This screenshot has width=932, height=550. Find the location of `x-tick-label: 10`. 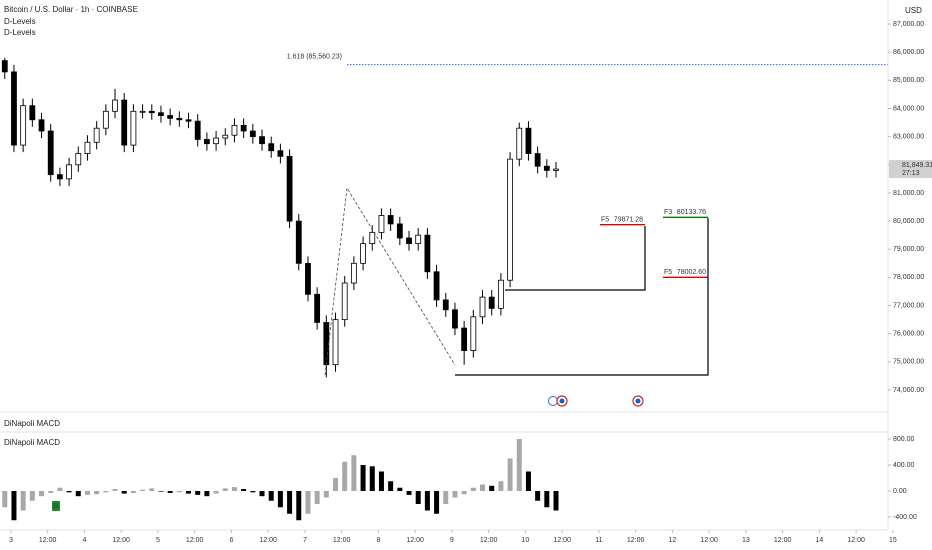

x-tick-label: 10 is located at coordinates (525, 540).